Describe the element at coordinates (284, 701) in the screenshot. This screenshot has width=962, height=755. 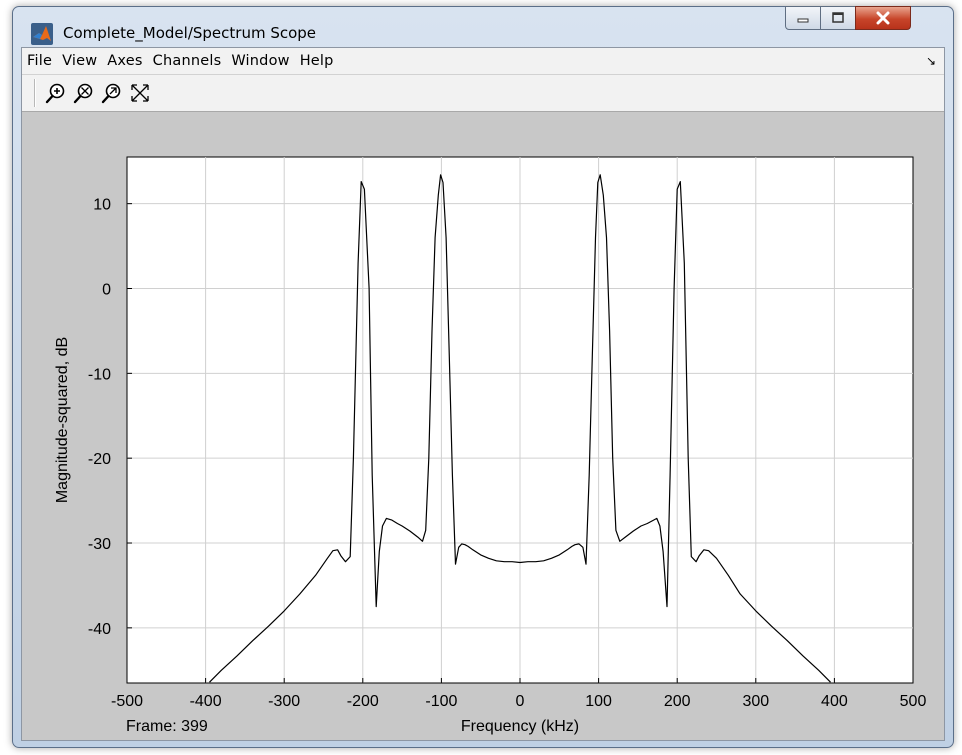
I see `x-tick-label: -300` at that location.